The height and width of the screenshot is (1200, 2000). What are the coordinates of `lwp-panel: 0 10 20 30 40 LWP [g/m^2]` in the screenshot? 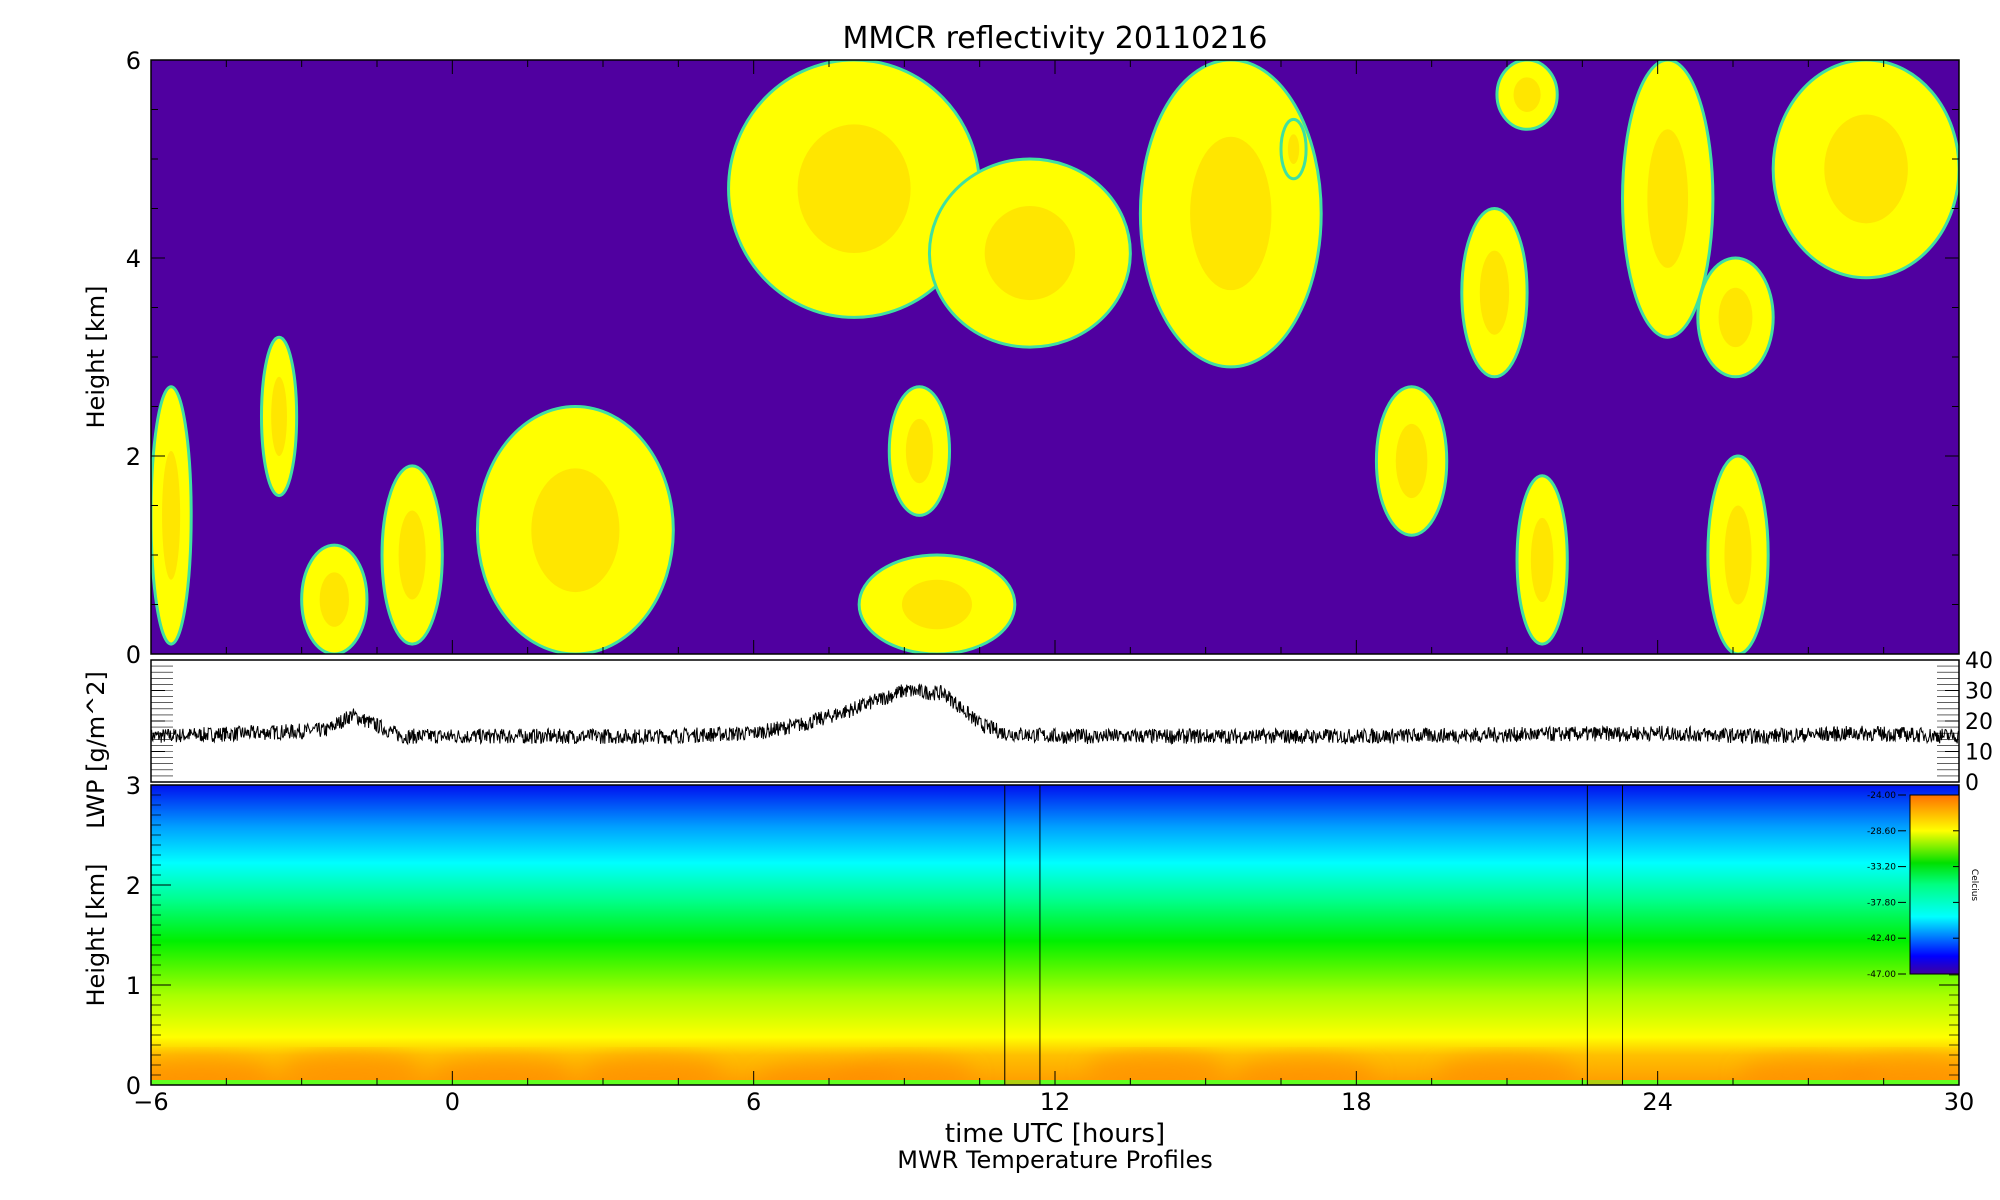 It's located at (1037, 739).